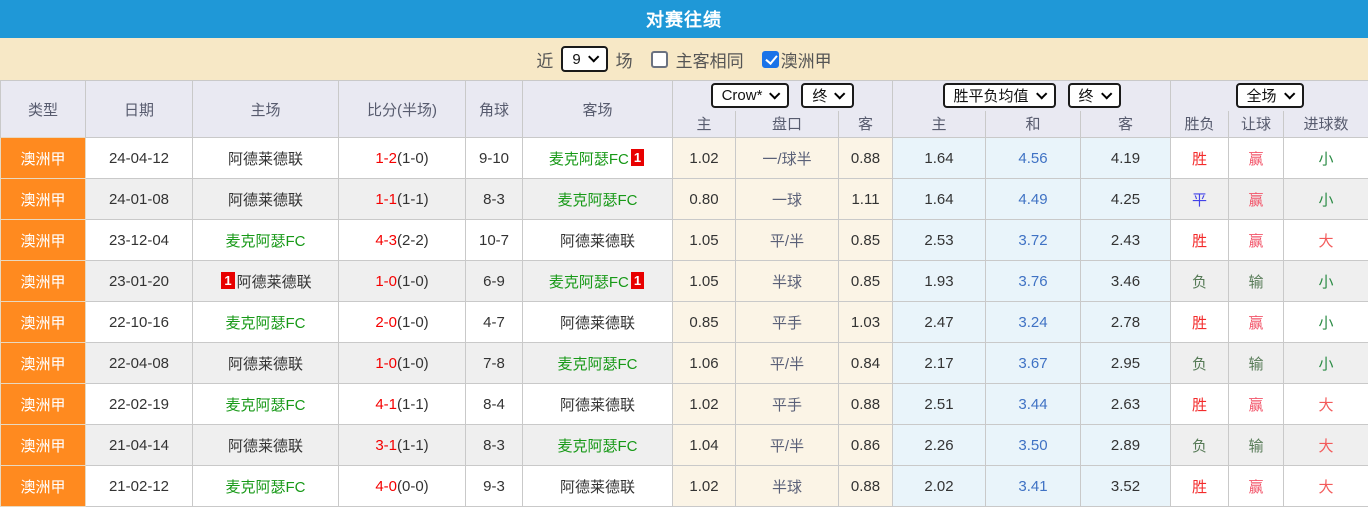 This screenshot has width=1368, height=507. What do you see at coordinates (402, 199) in the screenshot?
I see `score-cell: 1-1(1-1)` at bounding box center [402, 199].